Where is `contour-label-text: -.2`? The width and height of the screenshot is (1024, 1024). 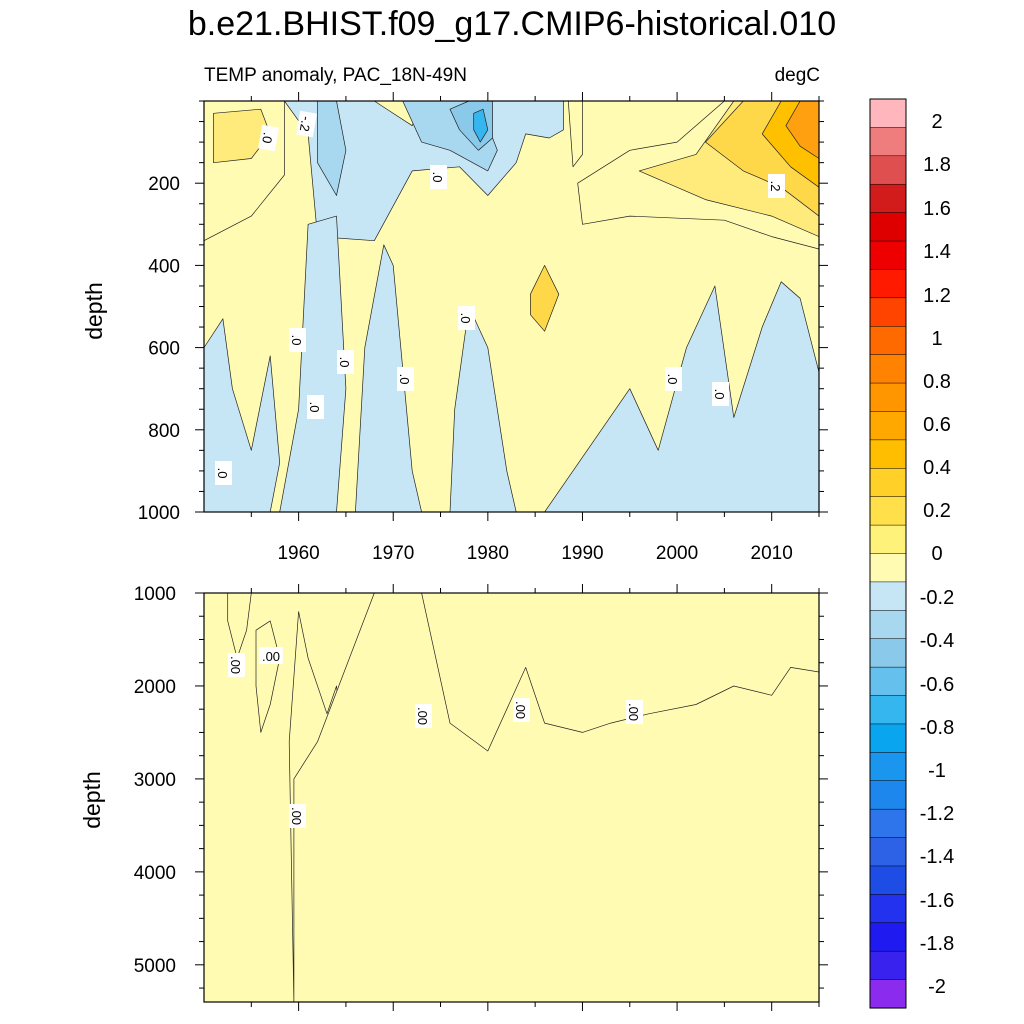 contour-label-text: -.2 is located at coordinates (305, 124).